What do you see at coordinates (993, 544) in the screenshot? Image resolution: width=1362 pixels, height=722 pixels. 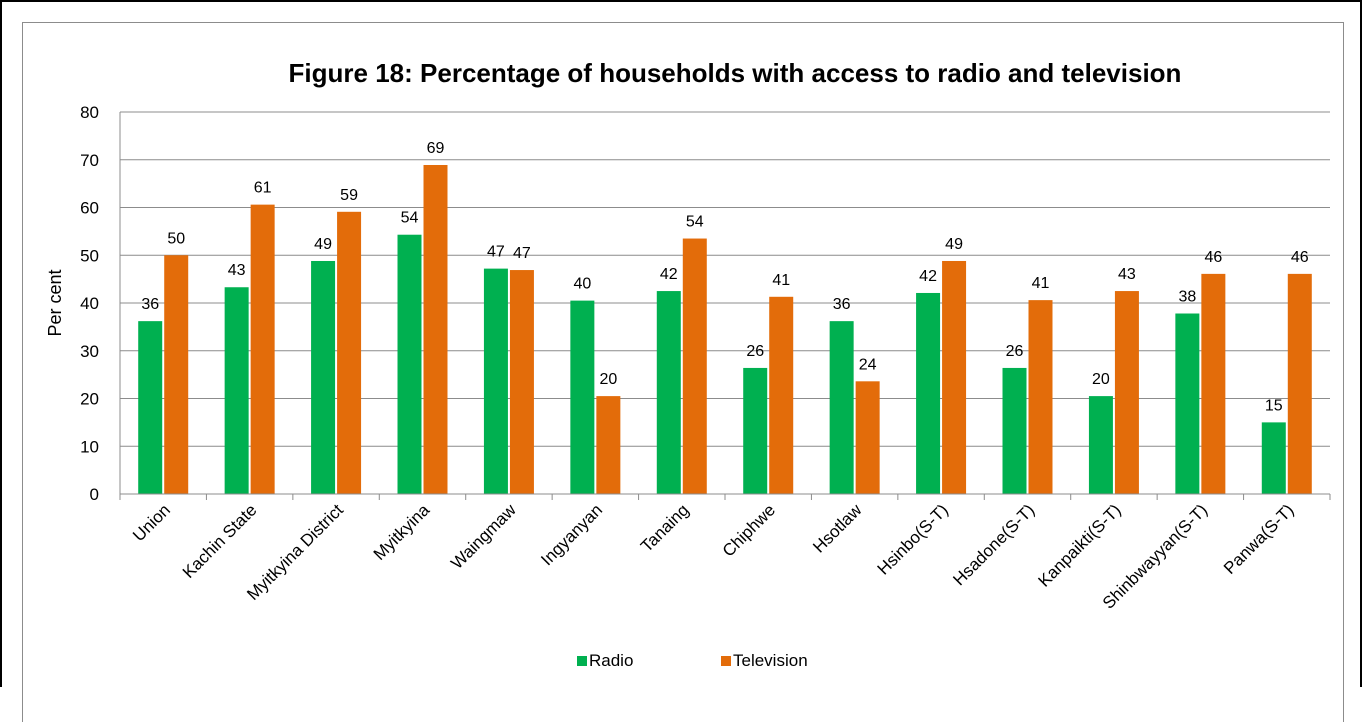 I see `x-tick-label: Hsadone(S-T)` at bounding box center [993, 544].